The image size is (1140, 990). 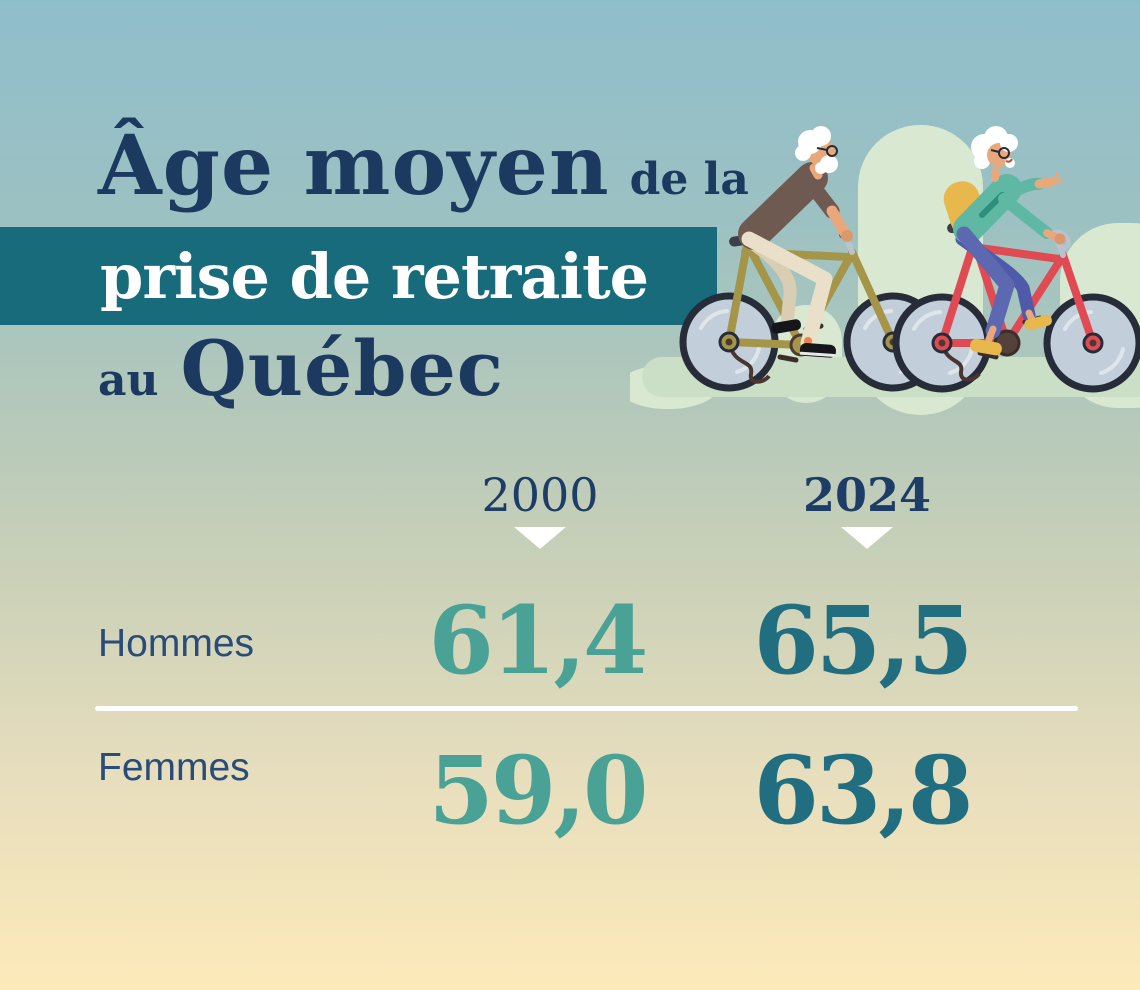 I want to click on title-region-text: Québec, so click(x=342, y=368).